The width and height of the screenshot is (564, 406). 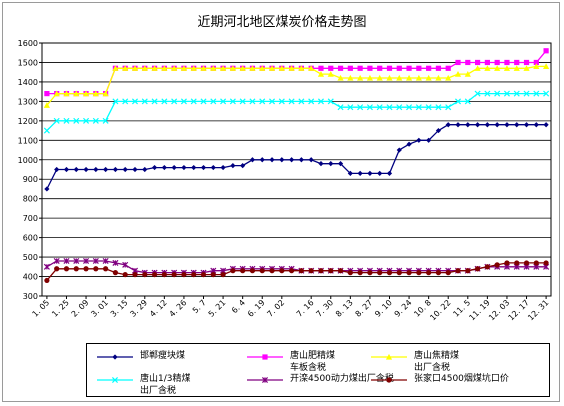 What do you see at coordinates (28, 101) in the screenshot?
I see `y-tick-label: 1300` at bounding box center [28, 101].